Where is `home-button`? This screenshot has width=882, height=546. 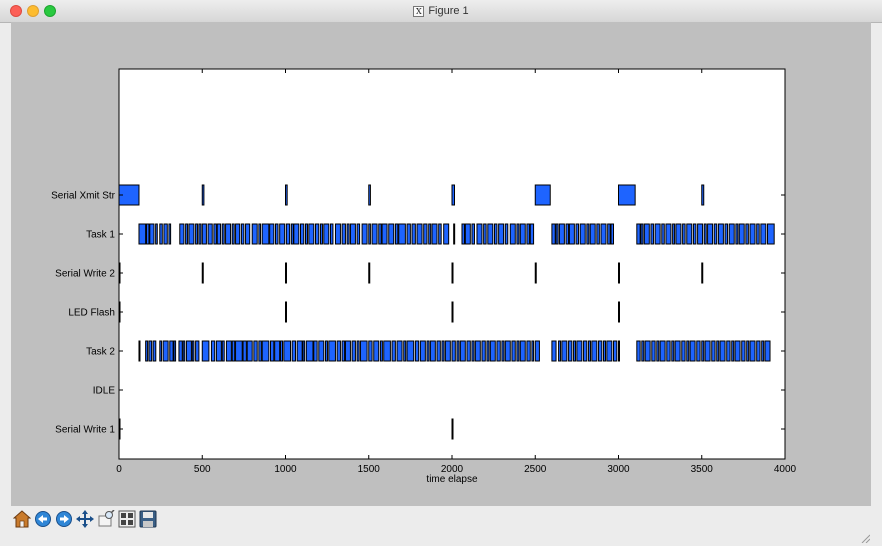
home-button is located at coordinates (22, 519).